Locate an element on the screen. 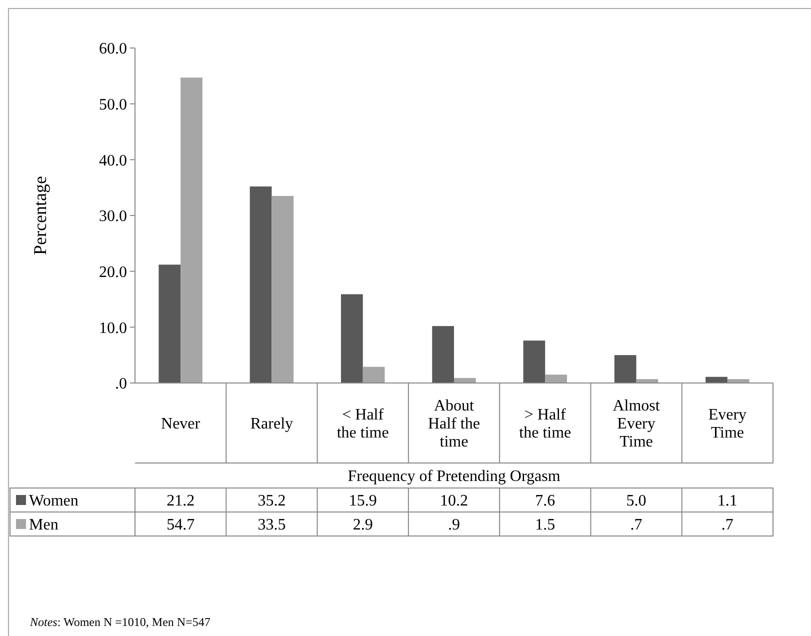 The width and height of the screenshot is (811, 636). x-tick-label: Rarely is located at coordinates (272, 424).